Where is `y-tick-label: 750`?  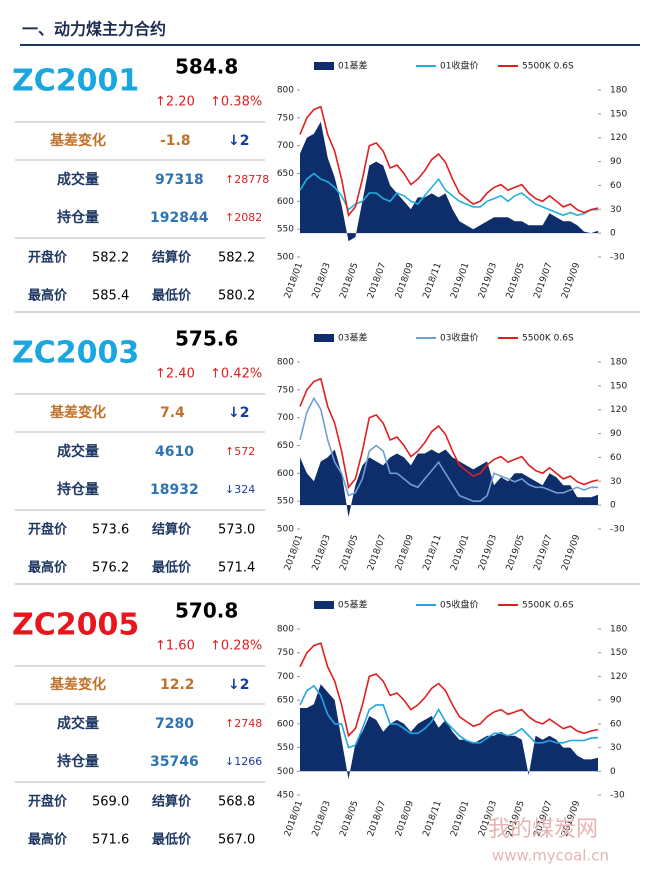
y-tick-label: 750 is located at coordinates (285, 118).